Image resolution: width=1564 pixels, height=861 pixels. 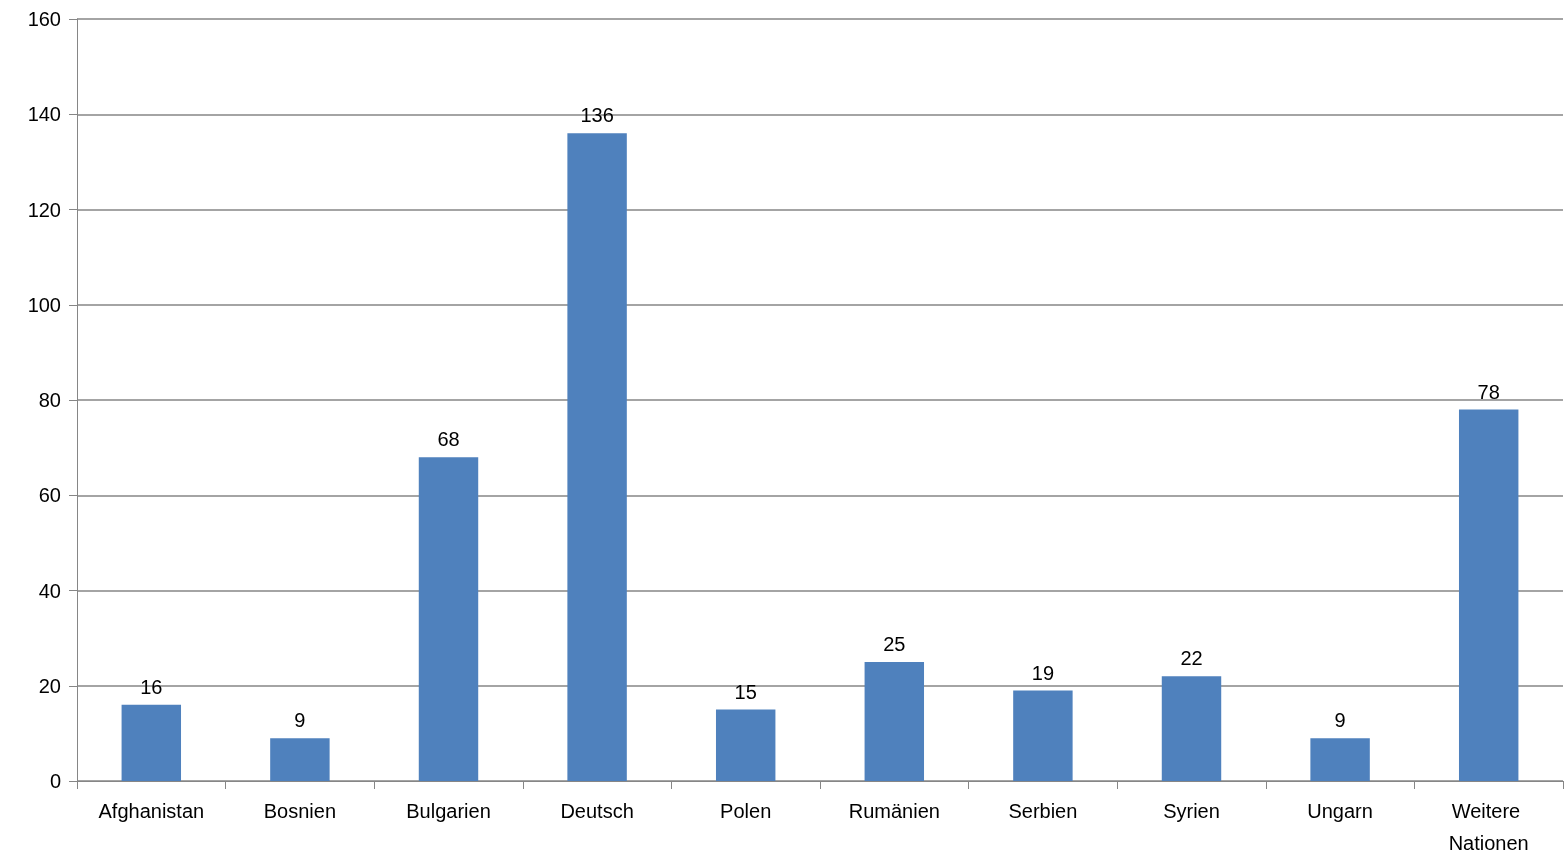 What do you see at coordinates (49, 685) in the screenshot?
I see `y-tick-label: 20` at bounding box center [49, 685].